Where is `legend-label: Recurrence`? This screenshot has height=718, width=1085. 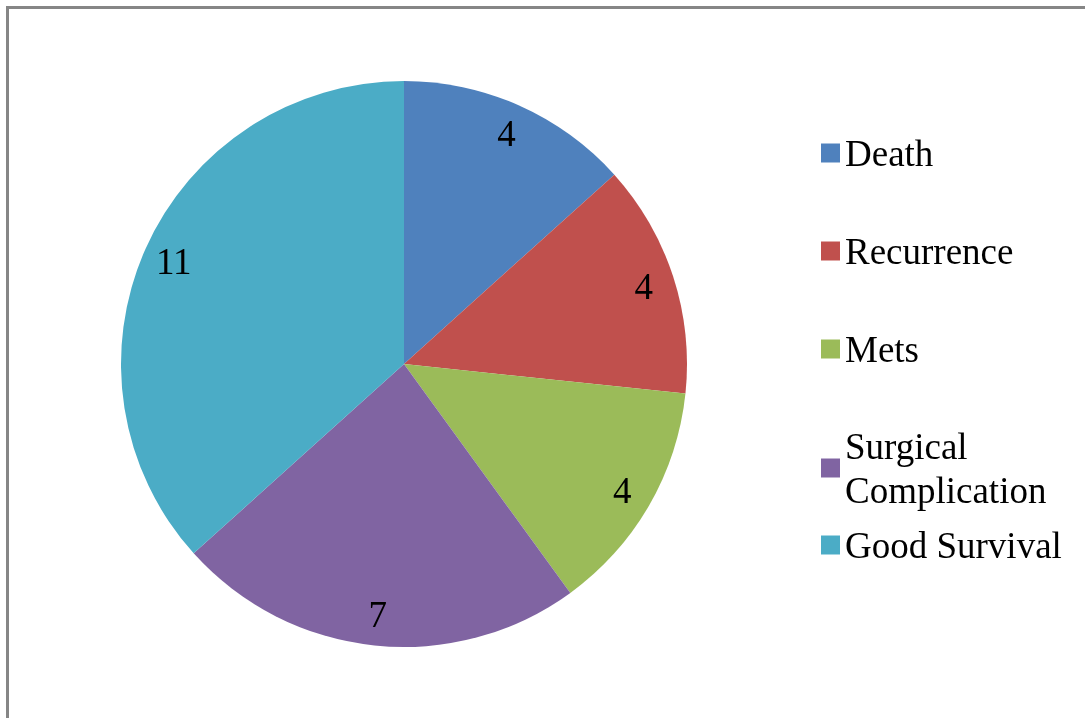 legend-label: Recurrence is located at coordinates (929, 251).